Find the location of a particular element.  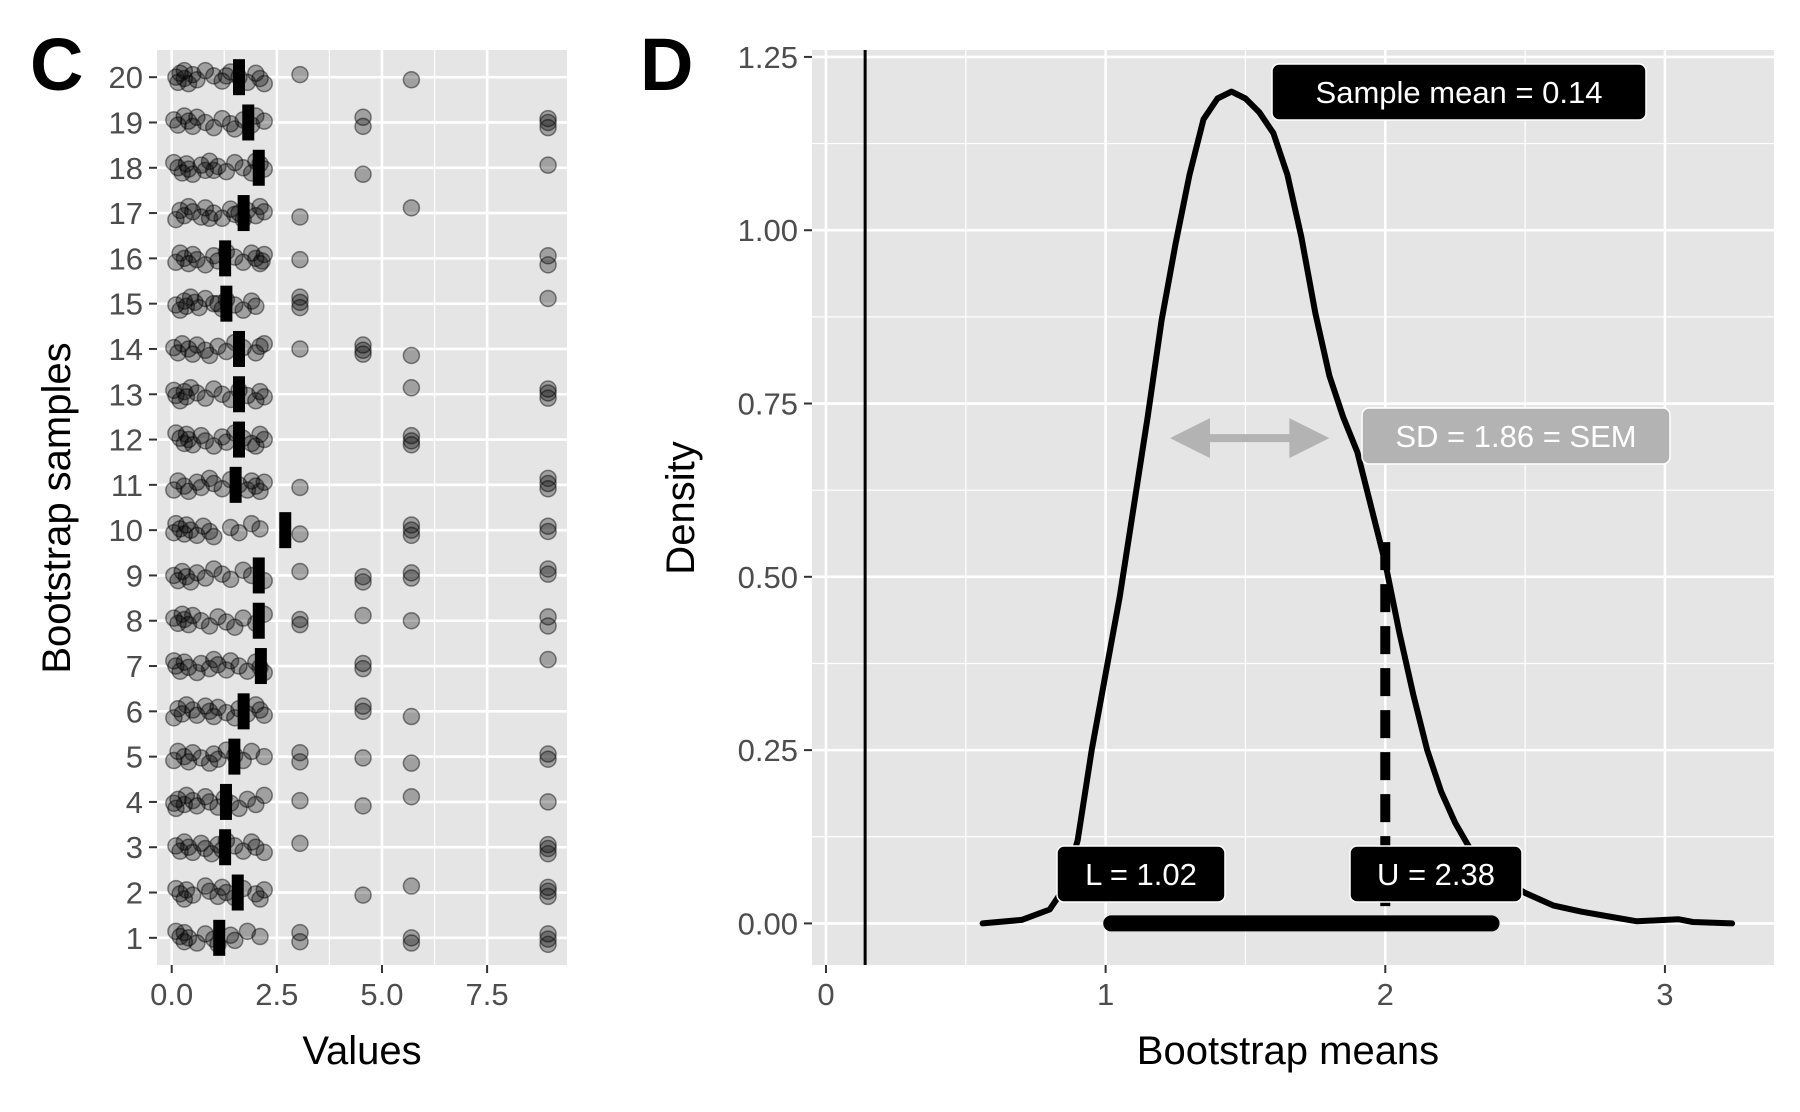

panel-c-x-title: Values is located at coordinates (361, 1051).